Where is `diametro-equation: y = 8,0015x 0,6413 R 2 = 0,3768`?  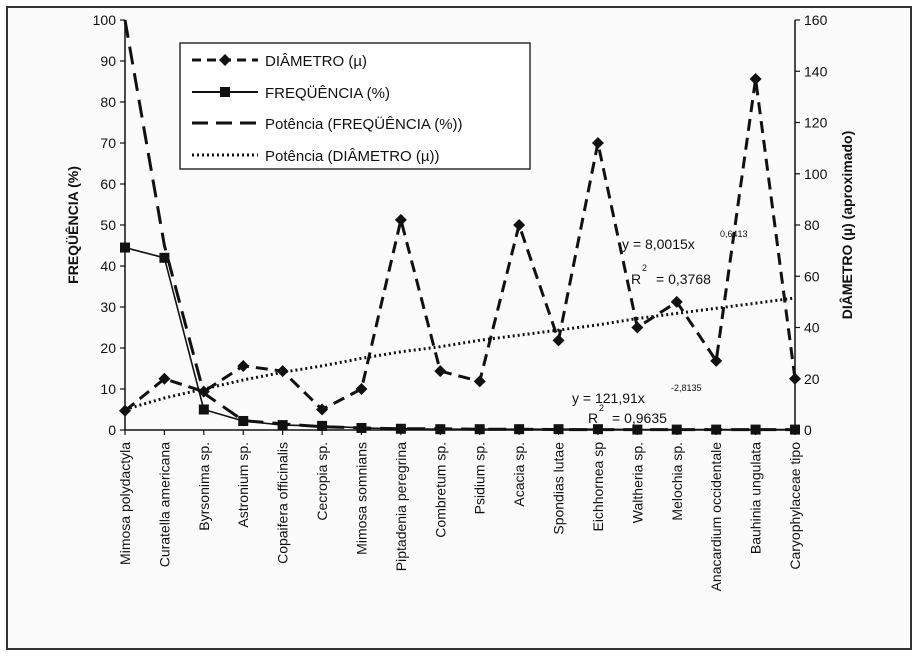 diametro-equation: y = 8,0015x 0,6413 R 2 = 0,3768 is located at coordinates (685, 258).